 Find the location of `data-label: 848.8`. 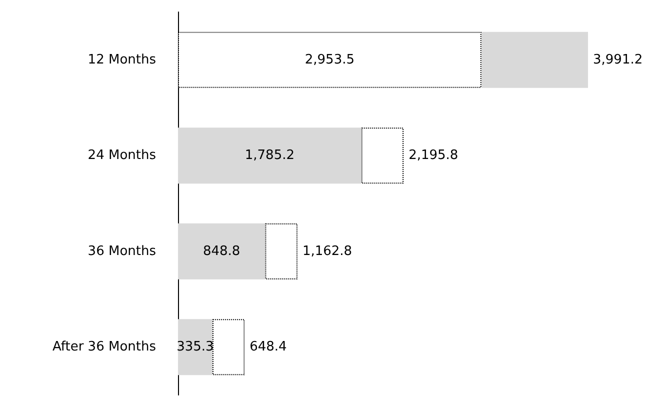

data-label: 848.8 is located at coordinates (221, 251).